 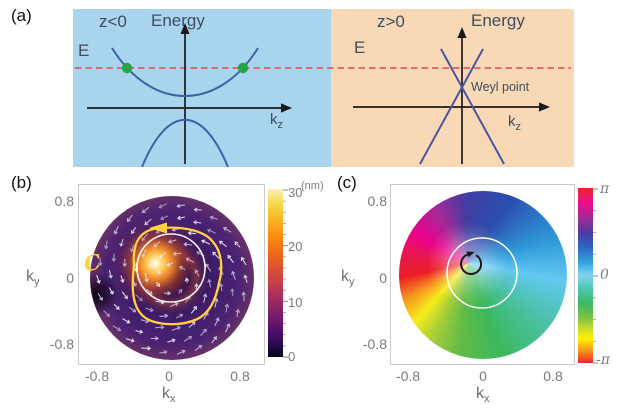 I want to click on panel-c-colorbar-ticks, so click(x=595, y=276).